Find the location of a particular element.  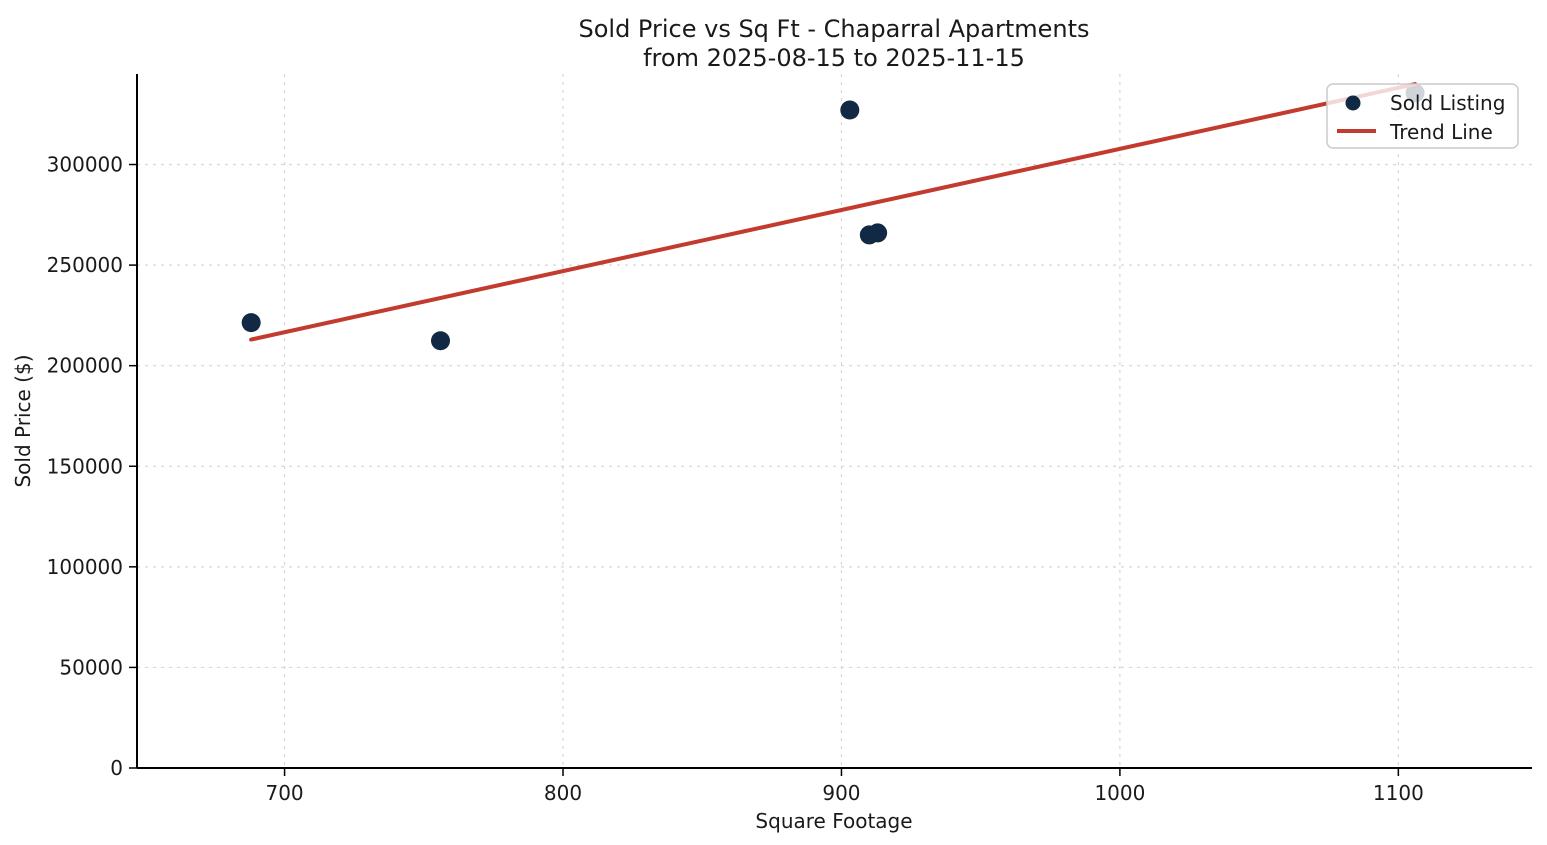

x-tick-label: 900 is located at coordinates (841, 793).